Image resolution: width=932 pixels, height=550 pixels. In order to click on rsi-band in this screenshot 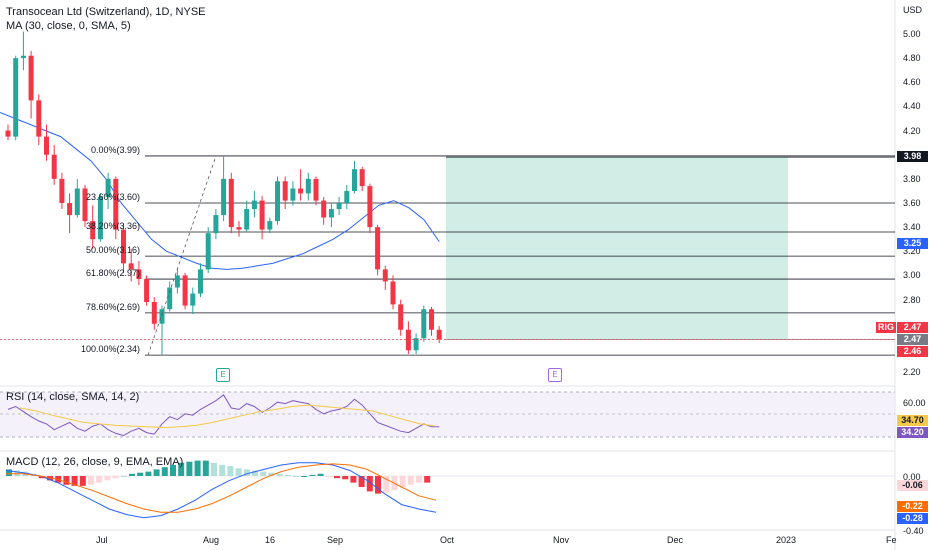, I will do `click(447, 414)`.